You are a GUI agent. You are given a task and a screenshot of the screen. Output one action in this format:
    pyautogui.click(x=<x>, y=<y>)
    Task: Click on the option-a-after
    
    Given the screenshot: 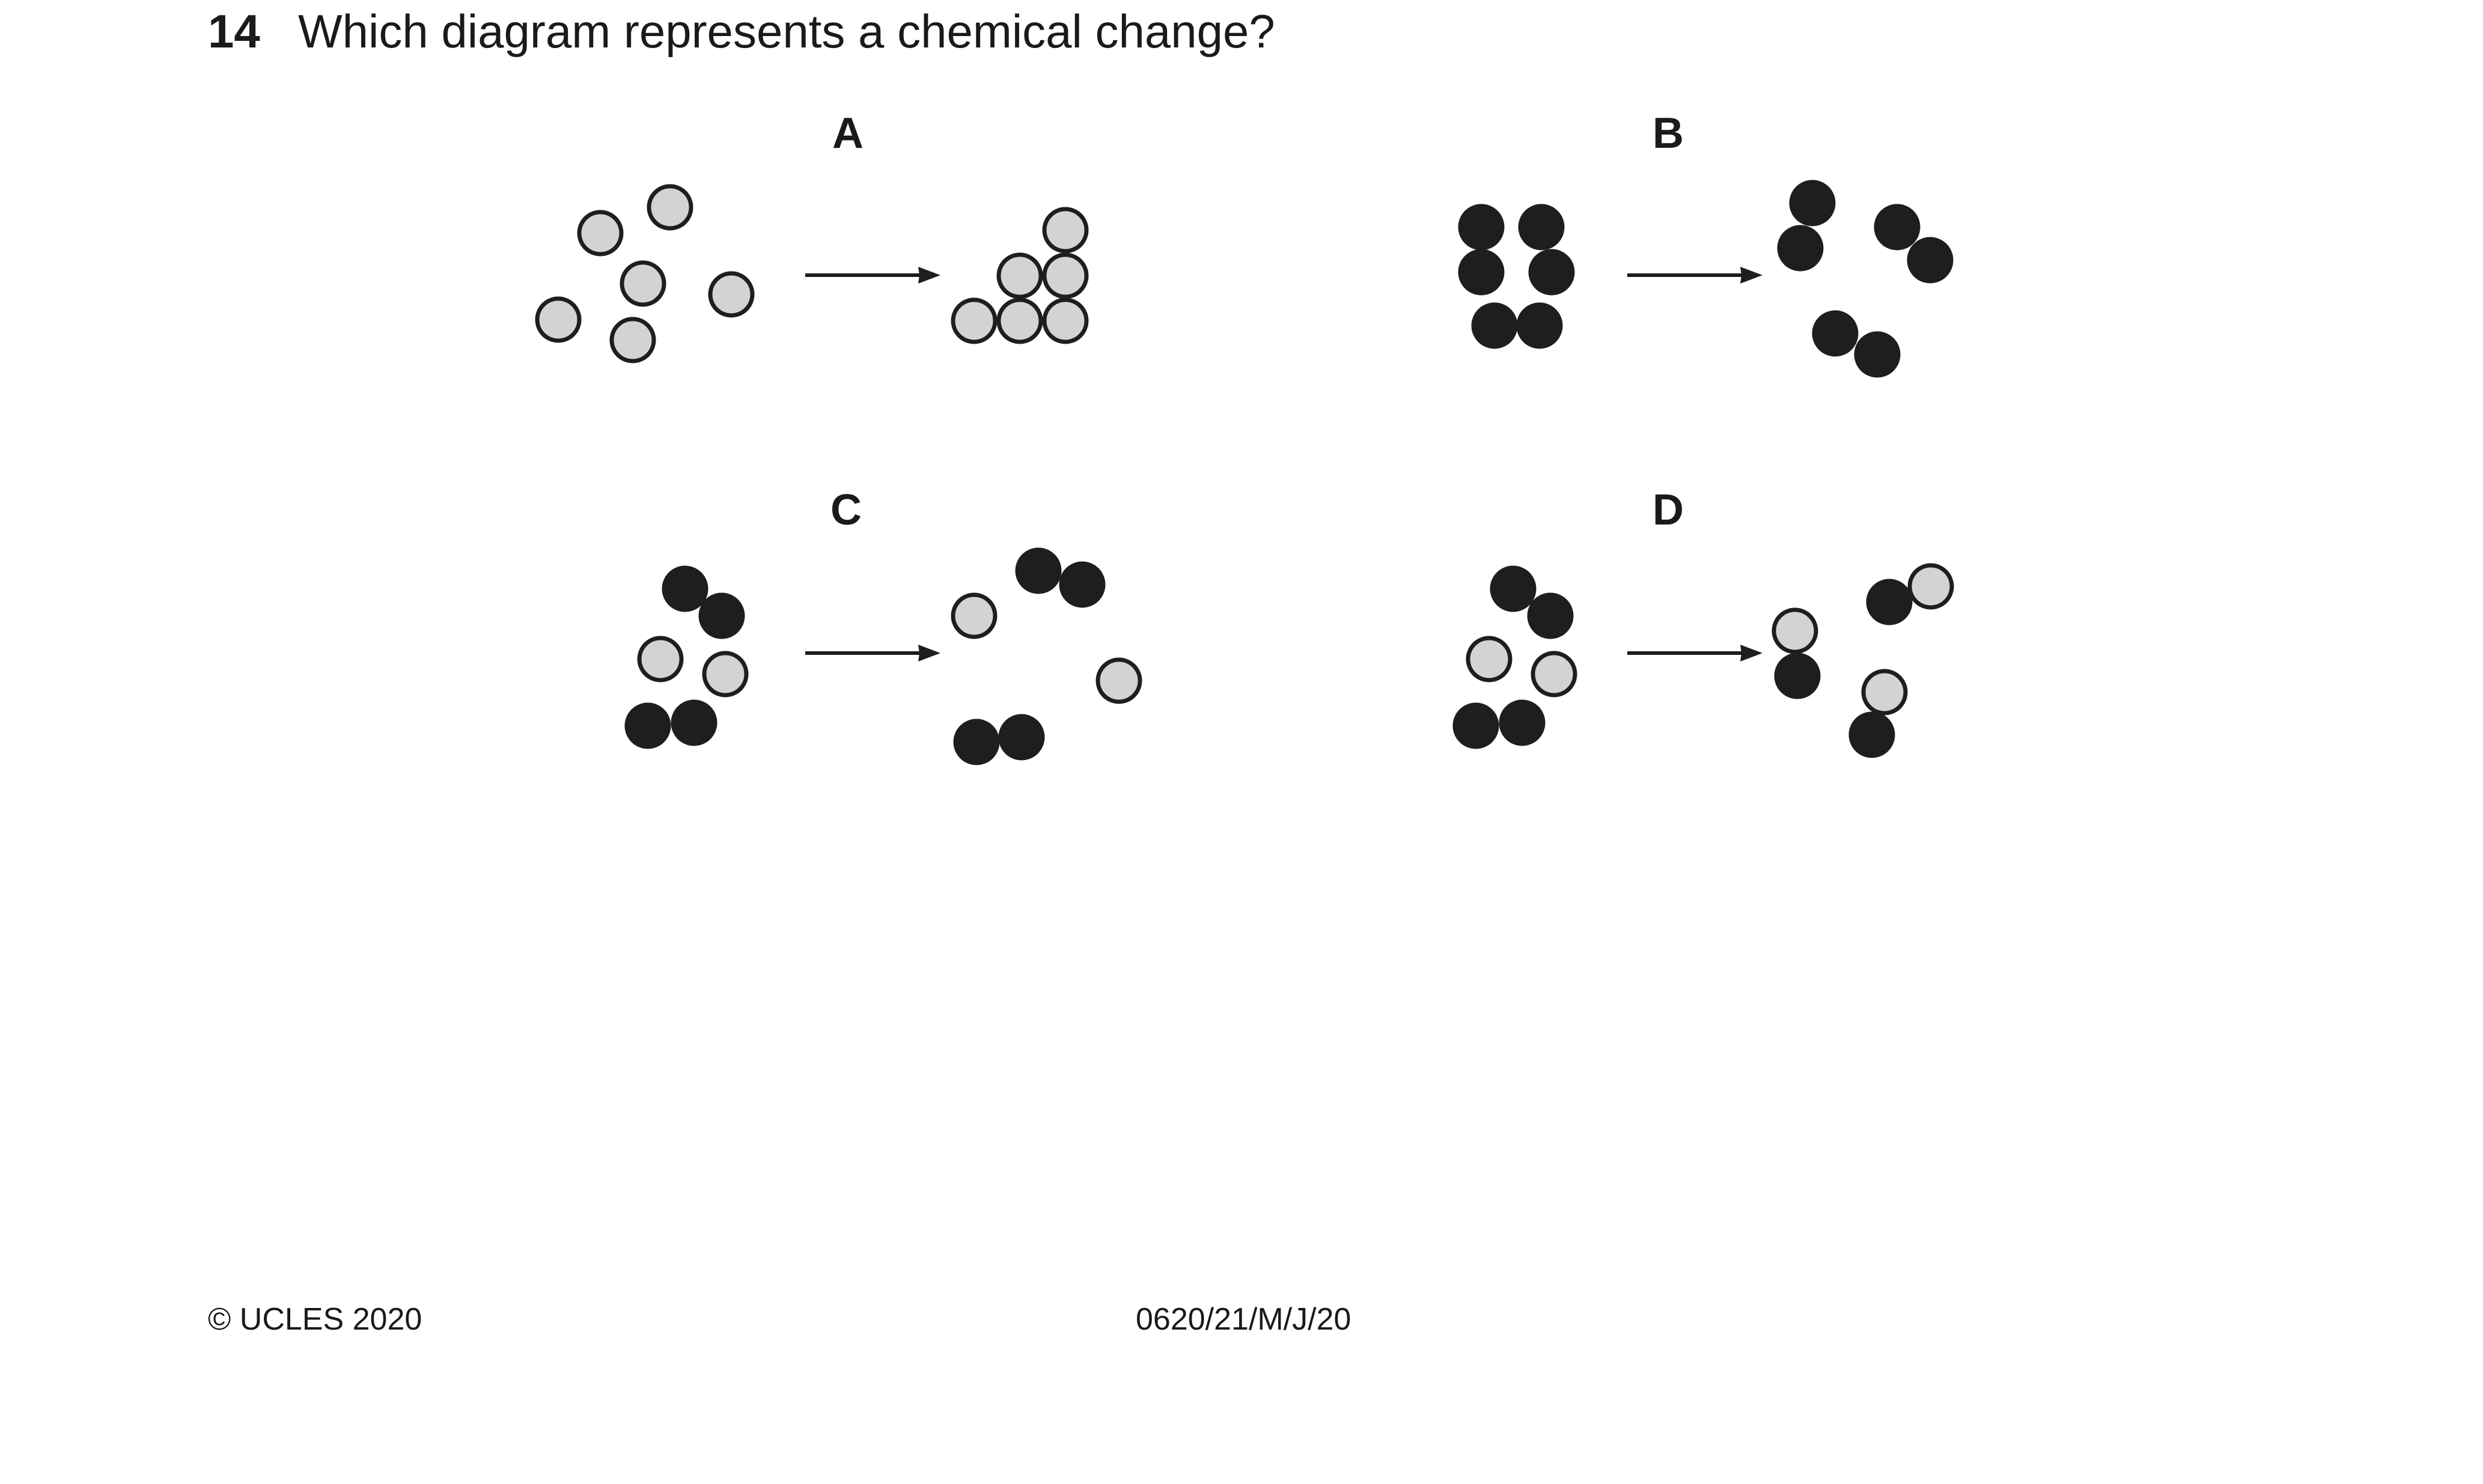 What is the action you would take?
    pyautogui.click(x=1020, y=275)
    